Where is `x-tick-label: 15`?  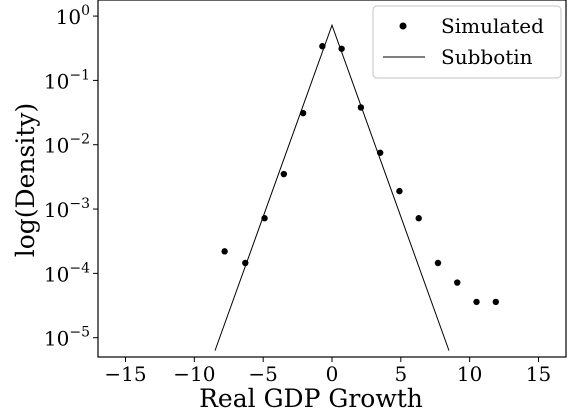
x-tick-label: 15 is located at coordinates (538, 374).